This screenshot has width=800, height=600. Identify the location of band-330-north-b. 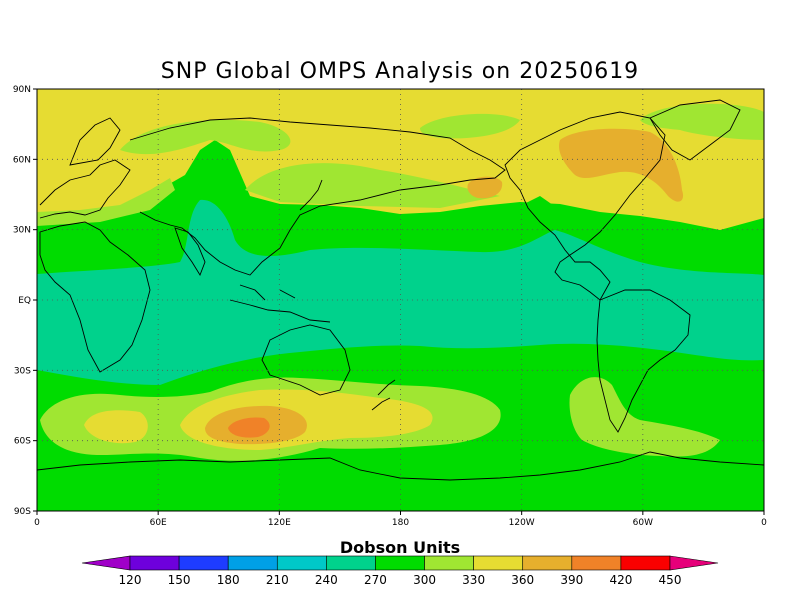
(205, 137).